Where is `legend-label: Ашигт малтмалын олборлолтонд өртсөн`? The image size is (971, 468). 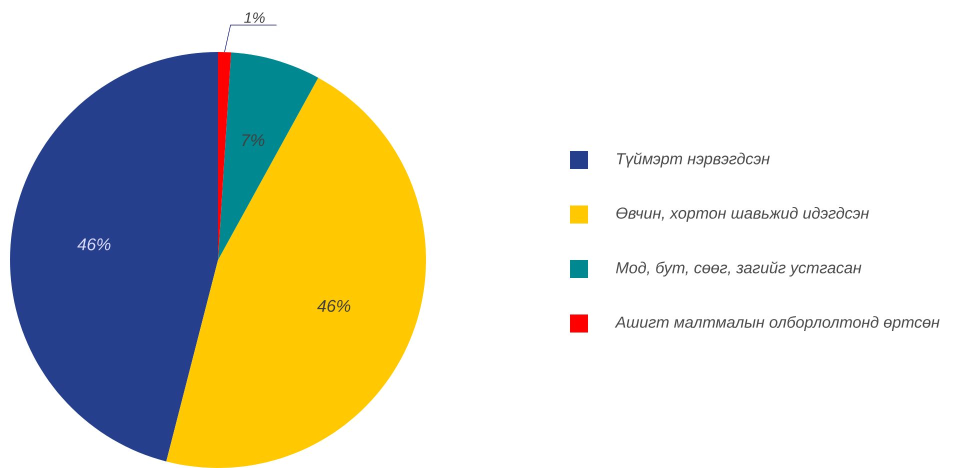
legend-label: Ашигт малтмалын олборлолтонд өртсөн is located at coordinates (777, 323).